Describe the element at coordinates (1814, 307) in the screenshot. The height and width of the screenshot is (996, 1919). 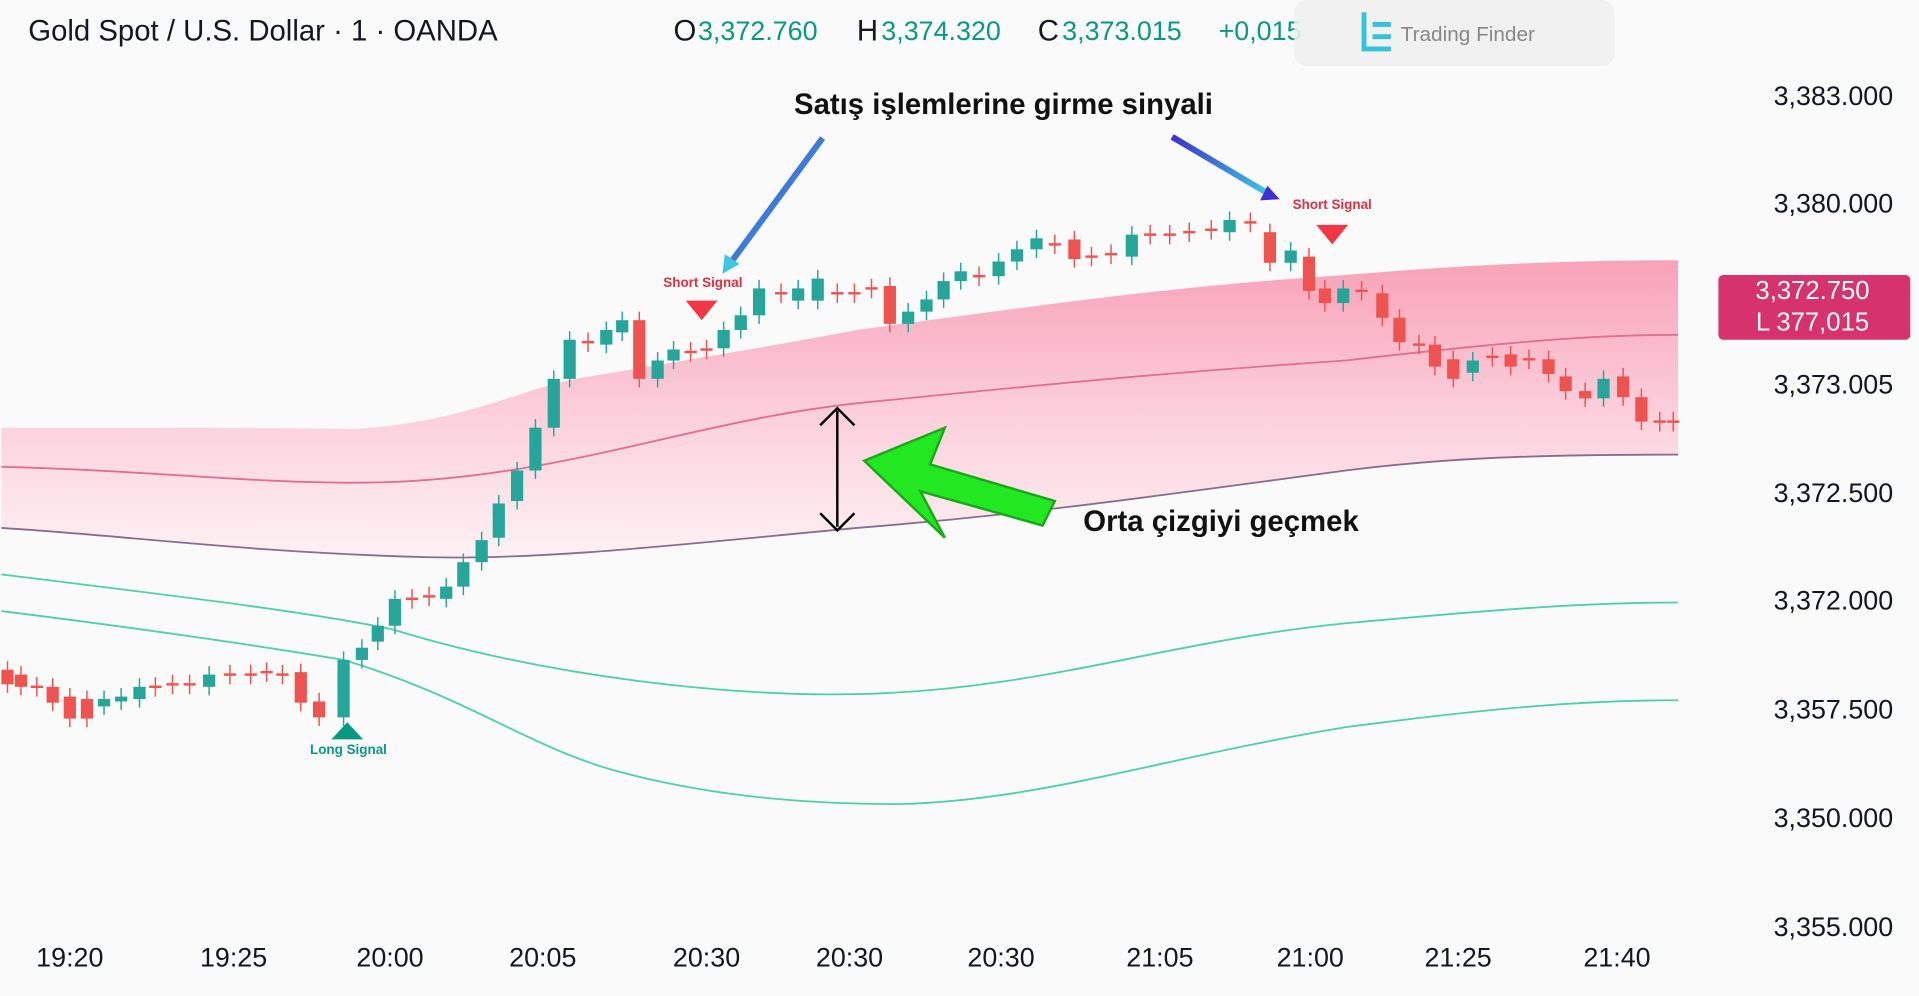
I see `price-badge` at that location.